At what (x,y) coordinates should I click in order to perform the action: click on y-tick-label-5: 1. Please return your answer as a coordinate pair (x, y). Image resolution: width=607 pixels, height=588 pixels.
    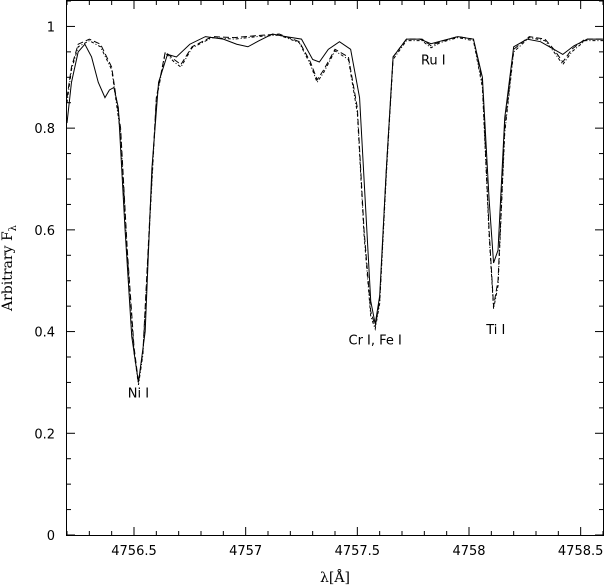
    Looking at the image, I should click on (51, 27).